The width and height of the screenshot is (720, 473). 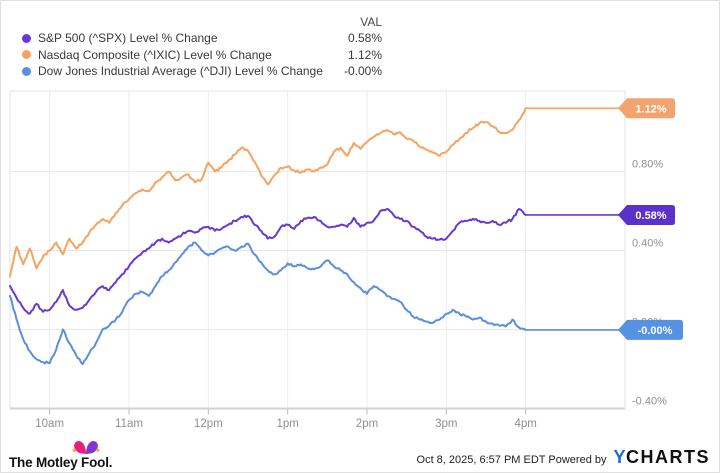 What do you see at coordinates (208, 424) in the screenshot?
I see `x-tick-label: 12pm` at bounding box center [208, 424].